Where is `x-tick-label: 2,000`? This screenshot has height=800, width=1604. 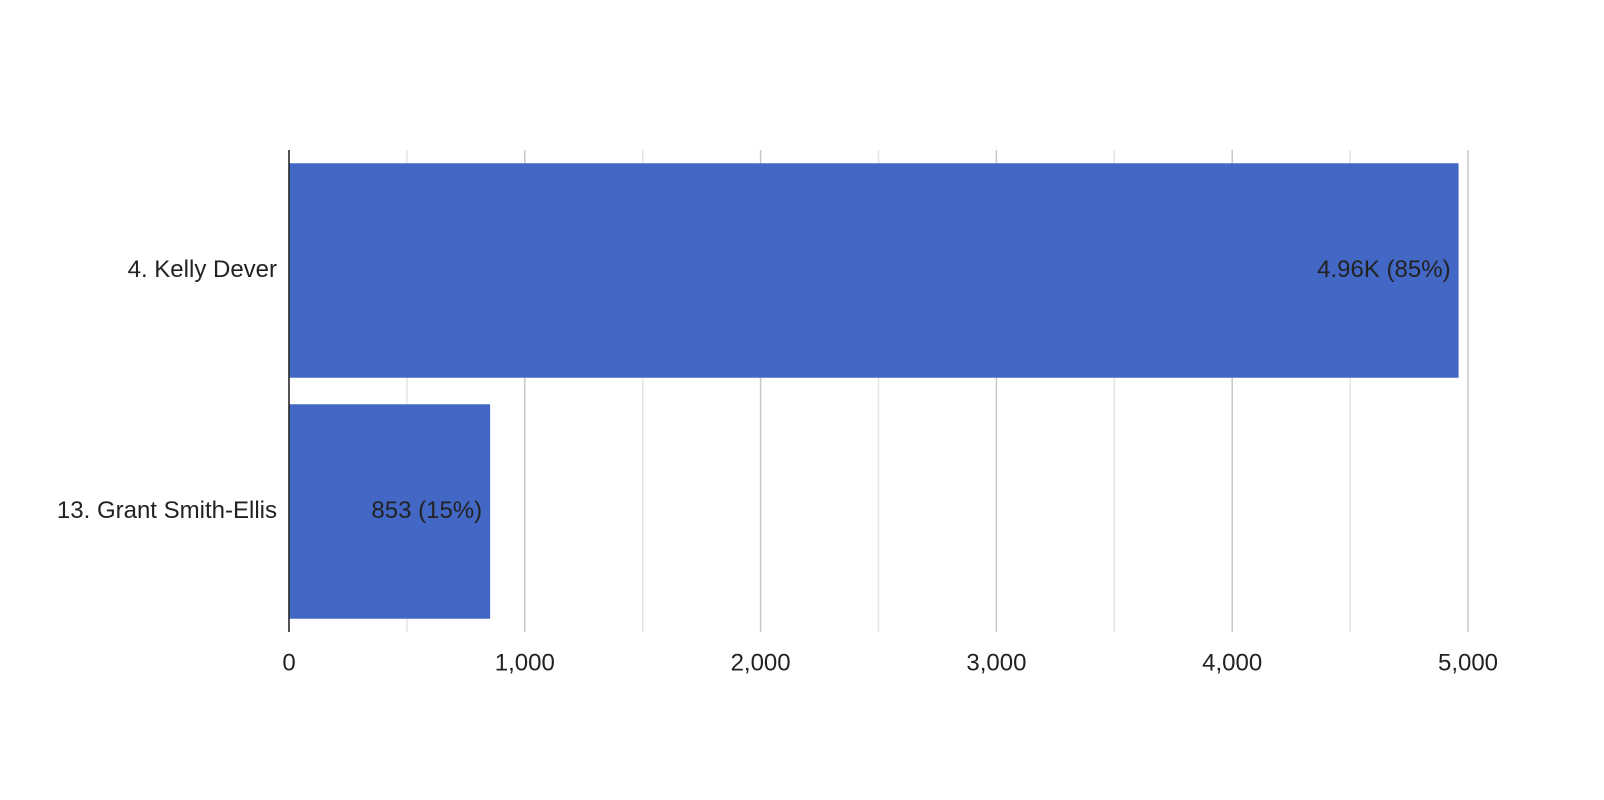 x-tick-label: 2,000 is located at coordinates (761, 662).